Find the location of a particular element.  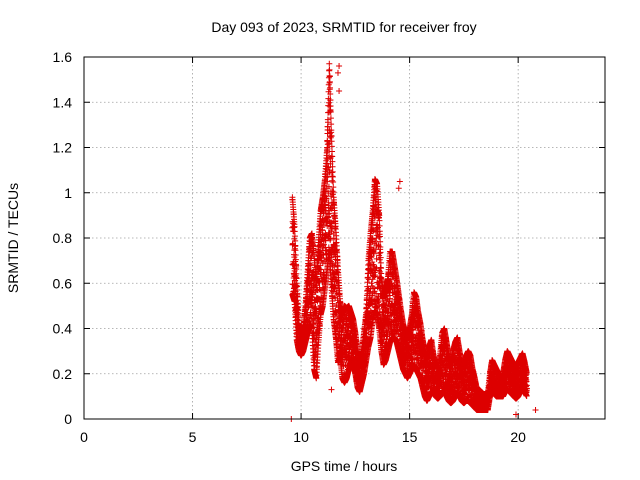

x-tick-label: 20 is located at coordinates (518, 437).